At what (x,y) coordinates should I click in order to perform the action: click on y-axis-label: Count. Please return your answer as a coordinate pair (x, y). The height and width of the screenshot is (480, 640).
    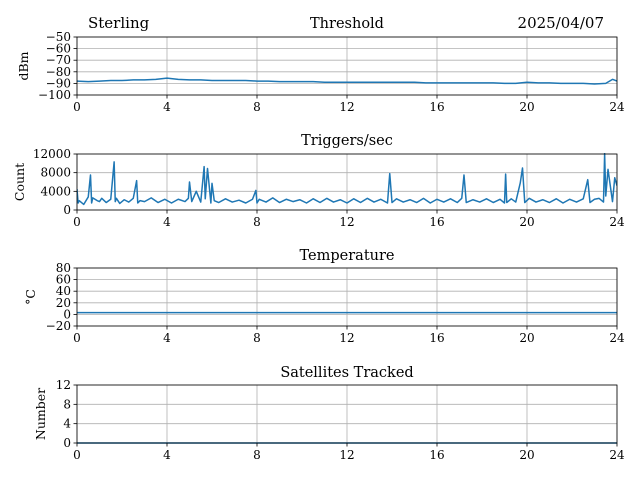
    Looking at the image, I should click on (19, 182).